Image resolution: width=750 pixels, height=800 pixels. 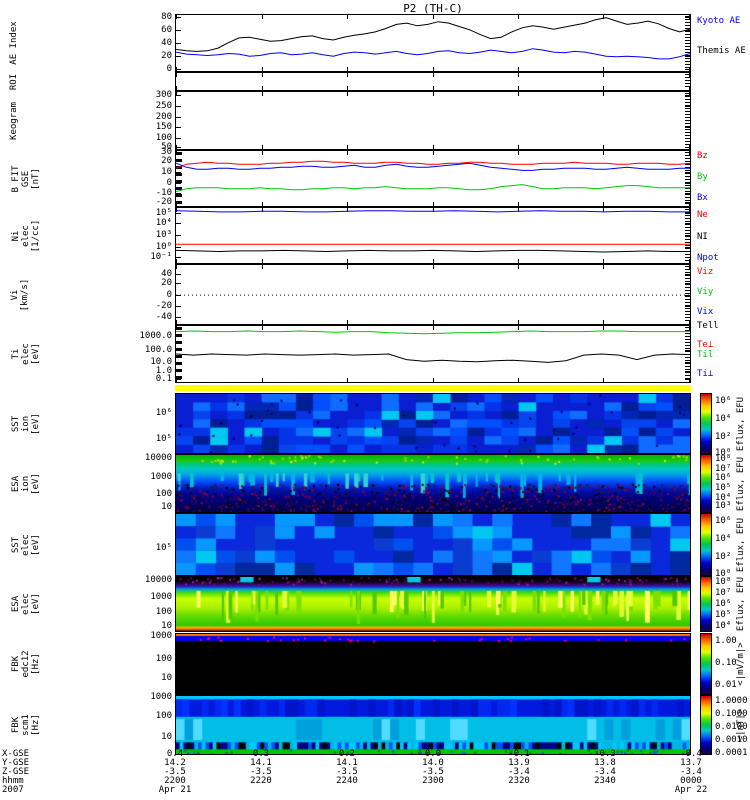 What do you see at coordinates (702, 215) in the screenshot?
I see `trace-label-ne: Ne` at bounding box center [702, 215].